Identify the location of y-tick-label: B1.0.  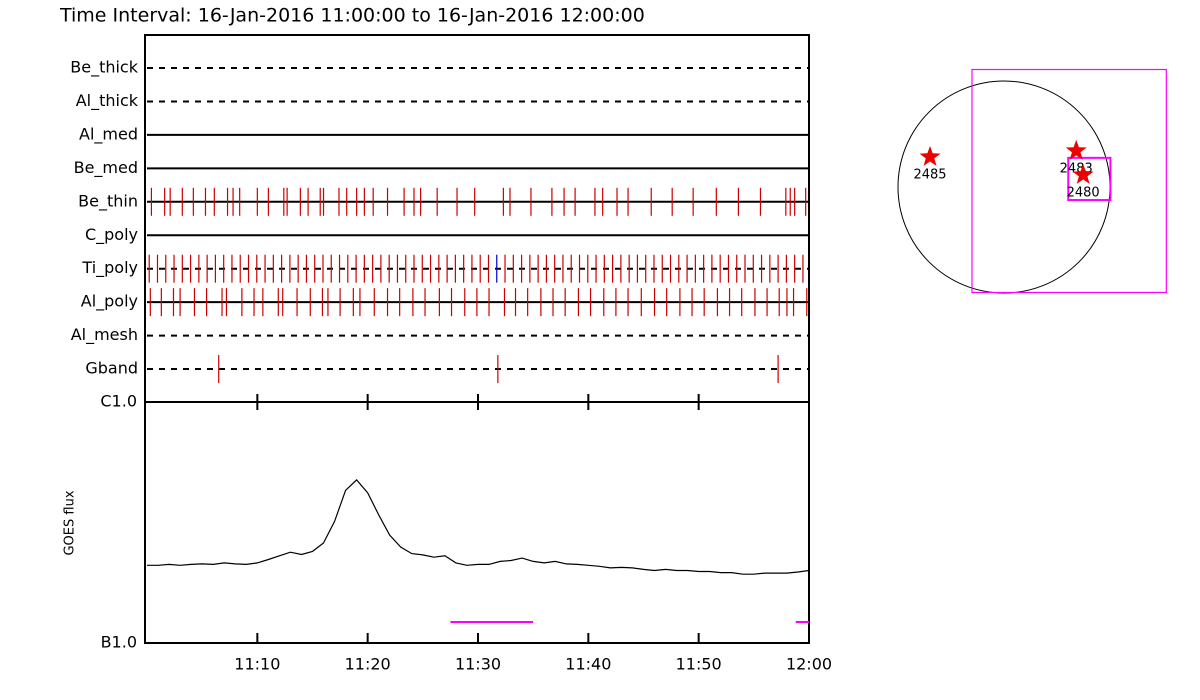
(119, 642).